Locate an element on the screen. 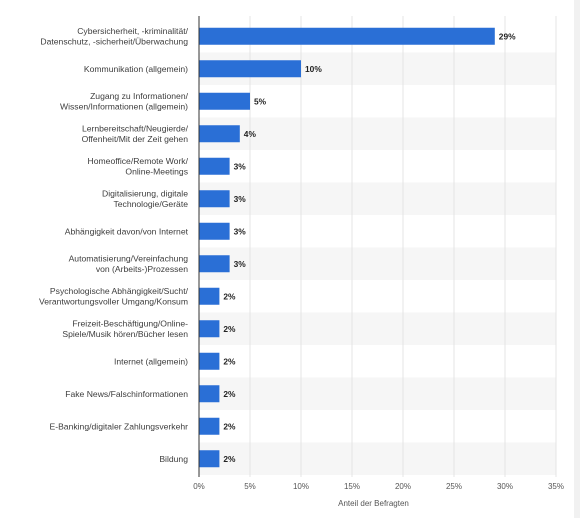 The image size is (580, 518). x-tick-label: 15% is located at coordinates (352, 486).